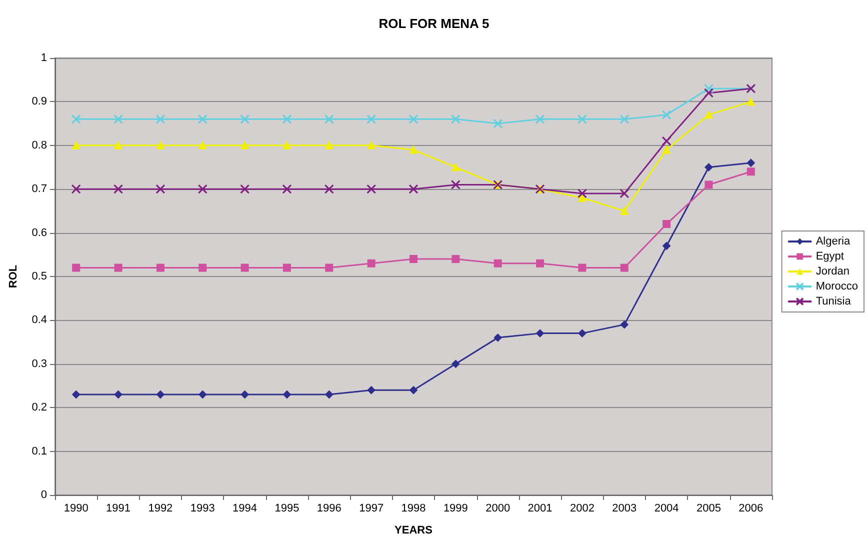 The width and height of the screenshot is (868, 543). I want to click on y-tick-label: 1, so click(43, 58).